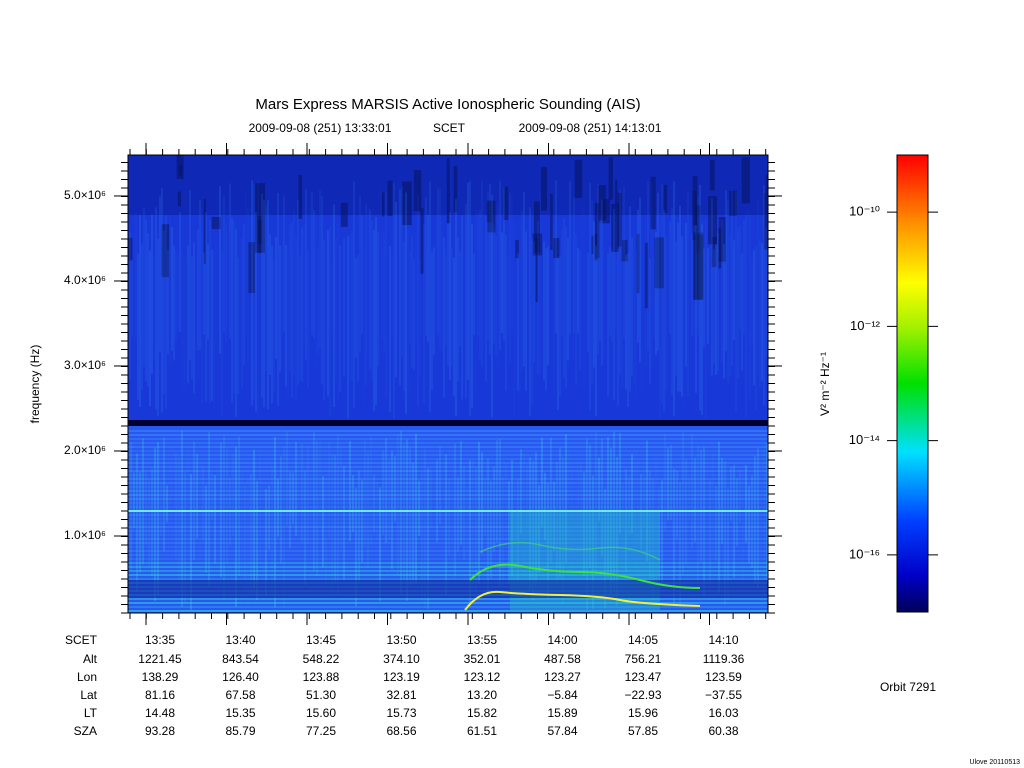 The width and height of the screenshot is (1024, 768). I want to click on cell: 352.01, so click(482, 659).